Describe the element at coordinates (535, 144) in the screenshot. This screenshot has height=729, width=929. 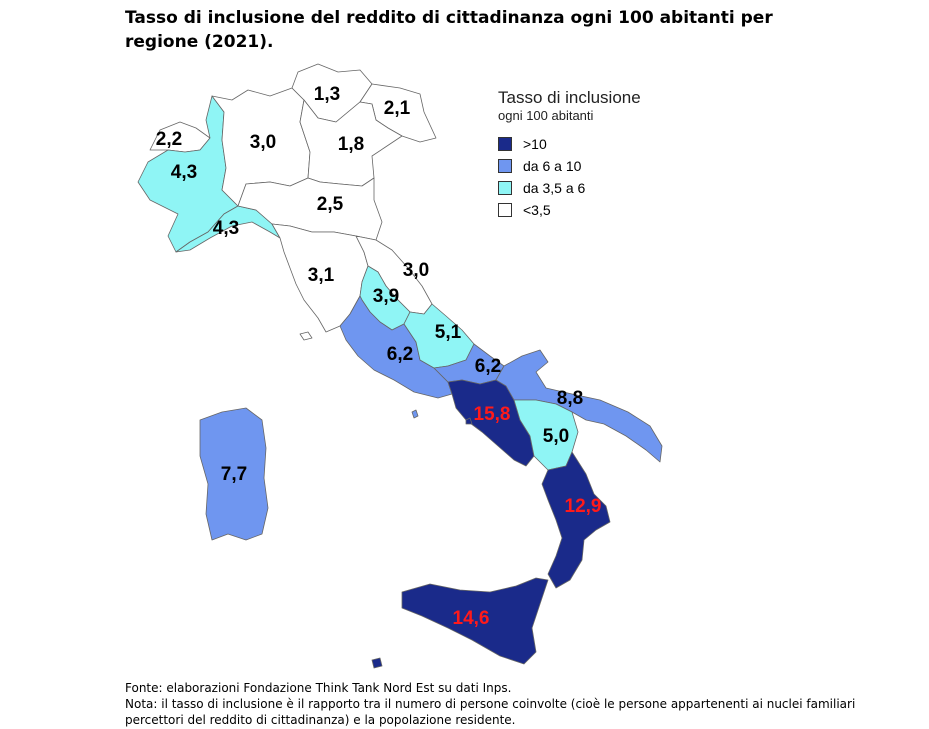
I see `legend-label: >10` at that location.